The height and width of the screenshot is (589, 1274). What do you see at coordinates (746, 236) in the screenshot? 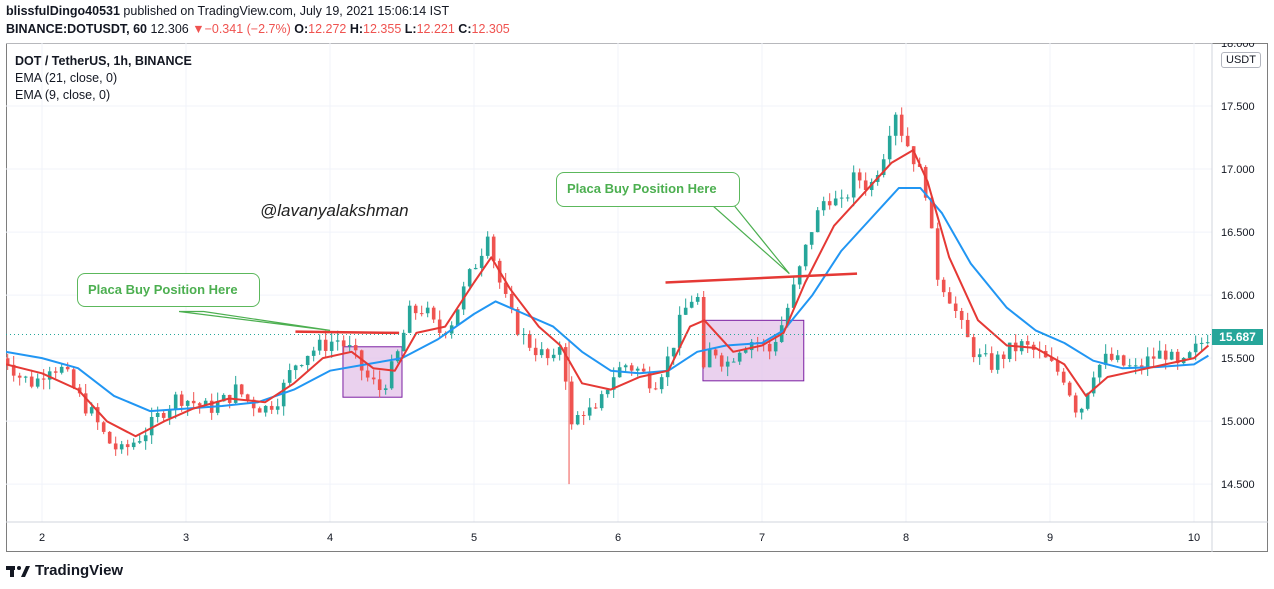
I see `callout-pointer` at bounding box center [746, 236].